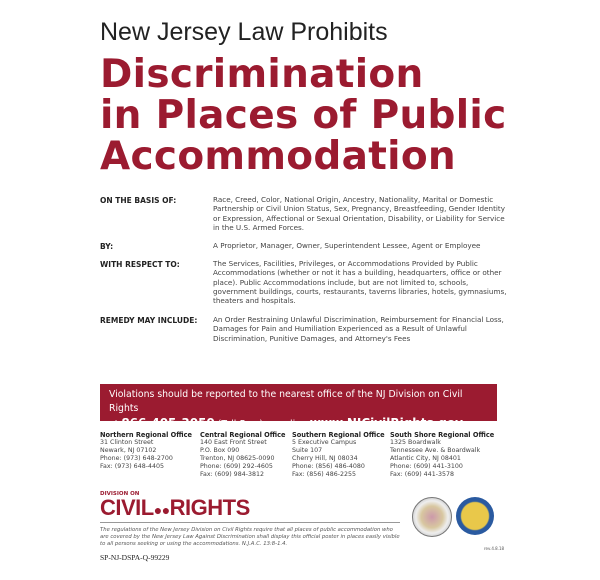 The width and height of the screenshot is (600, 580). Describe the element at coordinates (140, 264) in the screenshot. I see `section-label: WITH RESPECT TO:` at that location.